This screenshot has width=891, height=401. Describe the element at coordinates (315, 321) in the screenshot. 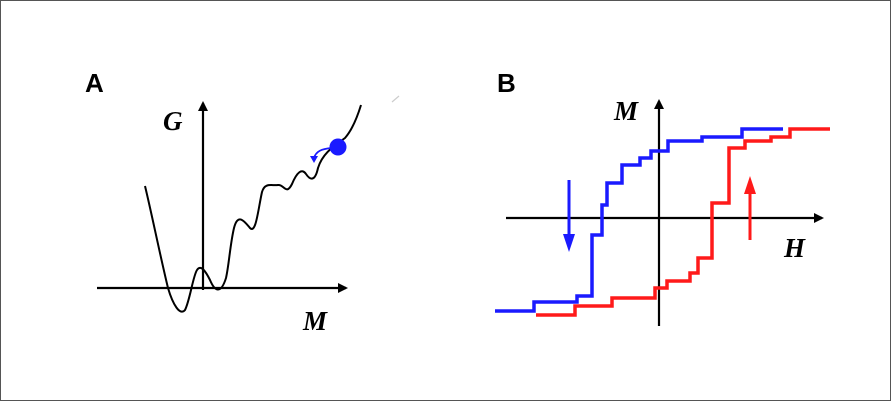

I see `panel-a-x-axis-label: M` at that location.